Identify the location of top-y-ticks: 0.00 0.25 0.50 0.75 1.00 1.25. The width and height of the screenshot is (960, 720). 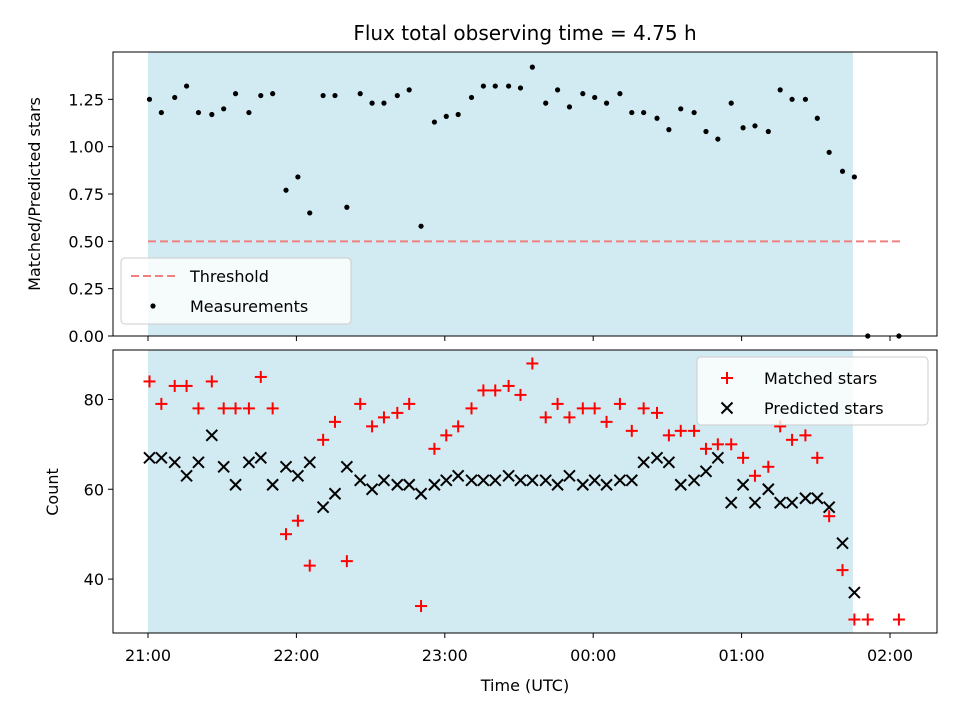
(90, 218).